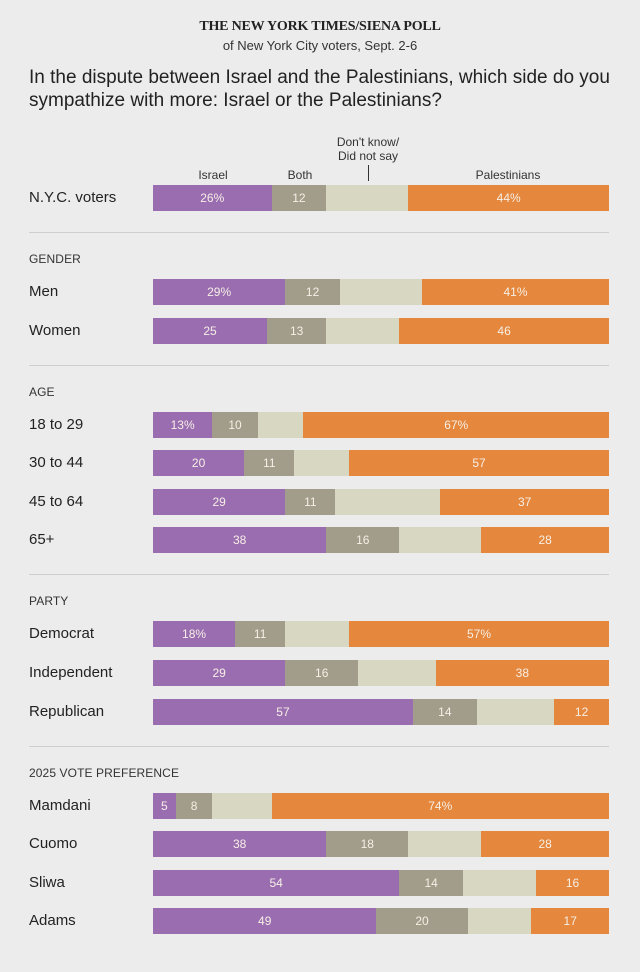 This screenshot has width=640, height=972. Describe the element at coordinates (212, 198) in the screenshot. I see `data-label: 26%` at that location.